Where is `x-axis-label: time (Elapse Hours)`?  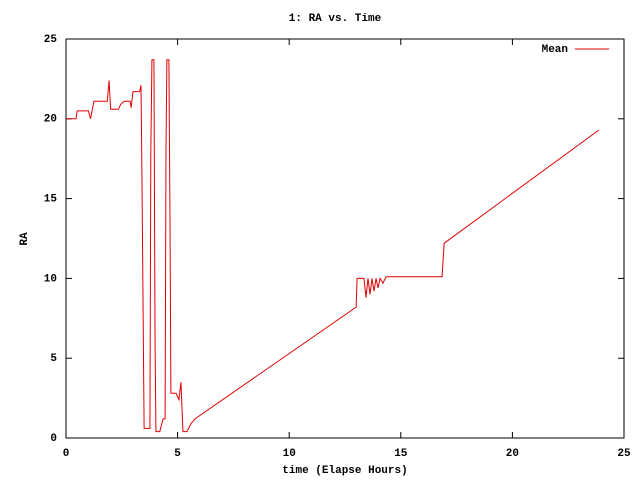 x-axis-label: time (Elapse Hours) is located at coordinates (344, 471).